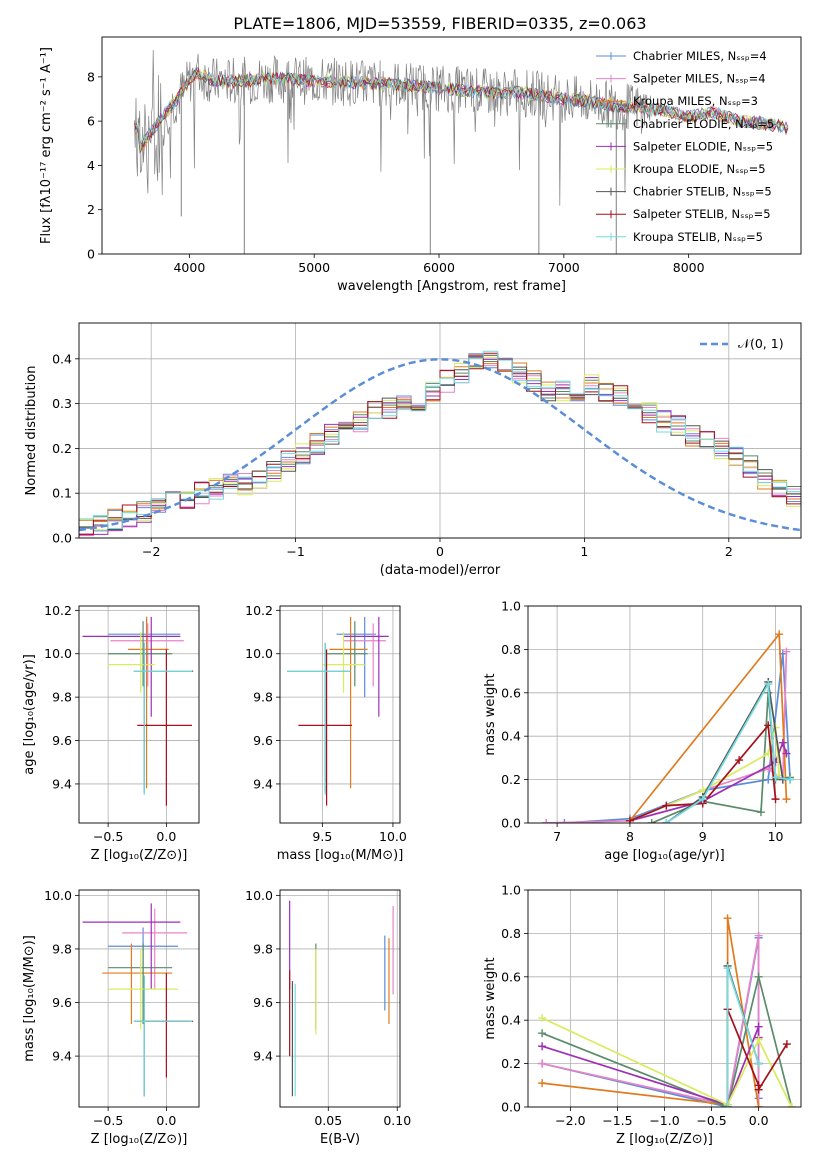 Image resolution: width=819 pixels, height=1170 pixels. What do you see at coordinates (397, 1120) in the screenshot?
I see `x-tick-label: 0.10` at bounding box center [397, 1120].